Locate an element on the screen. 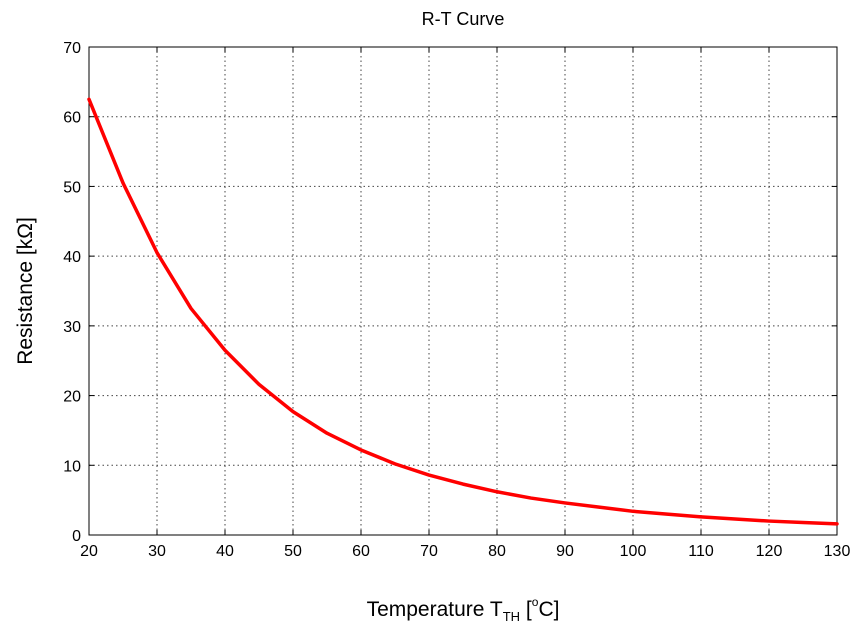 Image resolution: width=859 pixels, height=635 pixels. x-axis-label: Temperature TTH [oC] is located at coordinates (463, 609).